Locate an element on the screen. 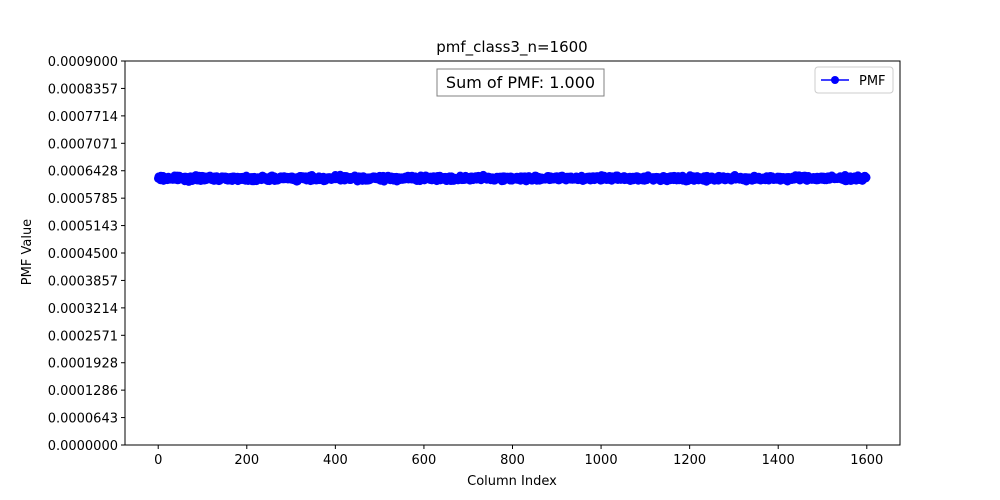 The image size is (1000, 500). y-tick-label: 0.0008357 is located at coordinates (83, 89).